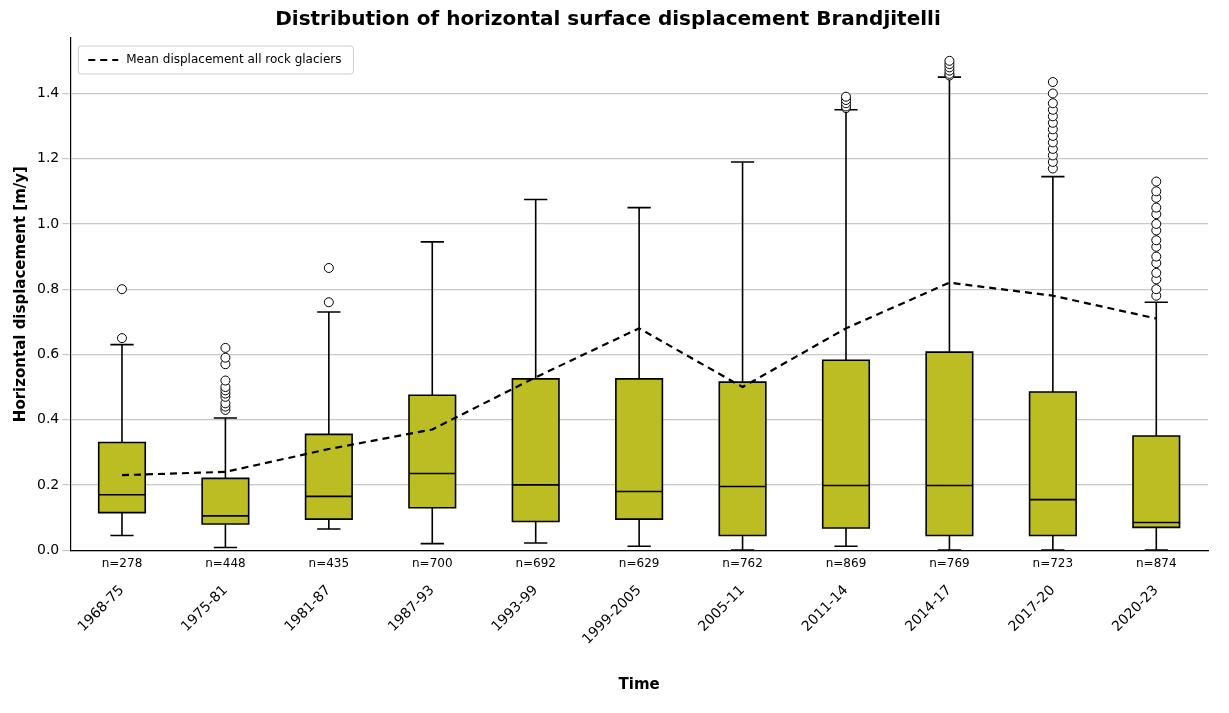 This screenshot has width=1229, height=713. I want to click on y-tick-label: 1.2, so click(48, 157).